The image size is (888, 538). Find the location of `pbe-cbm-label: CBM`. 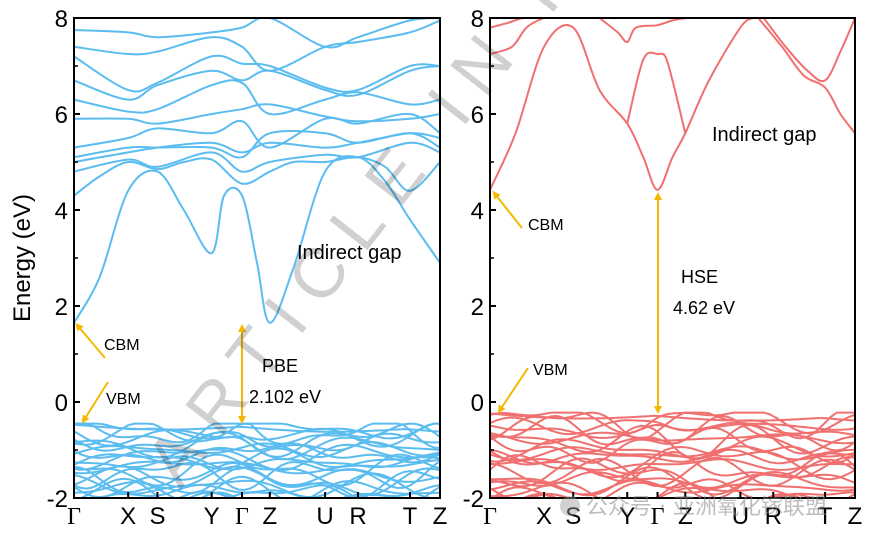

pbe-cbm-label: CBM is located at coordinates (122, 345).